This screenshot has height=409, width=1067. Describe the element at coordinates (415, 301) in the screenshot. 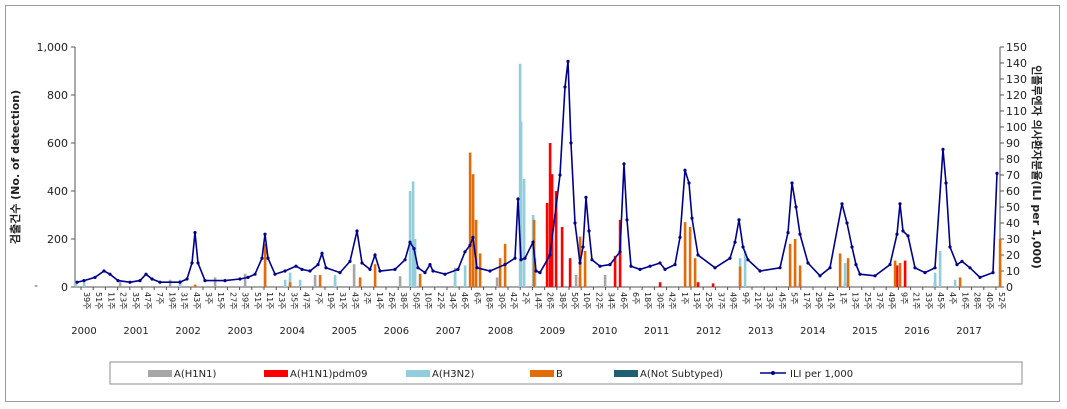

I see `x-tick-label: 50주` at that location.